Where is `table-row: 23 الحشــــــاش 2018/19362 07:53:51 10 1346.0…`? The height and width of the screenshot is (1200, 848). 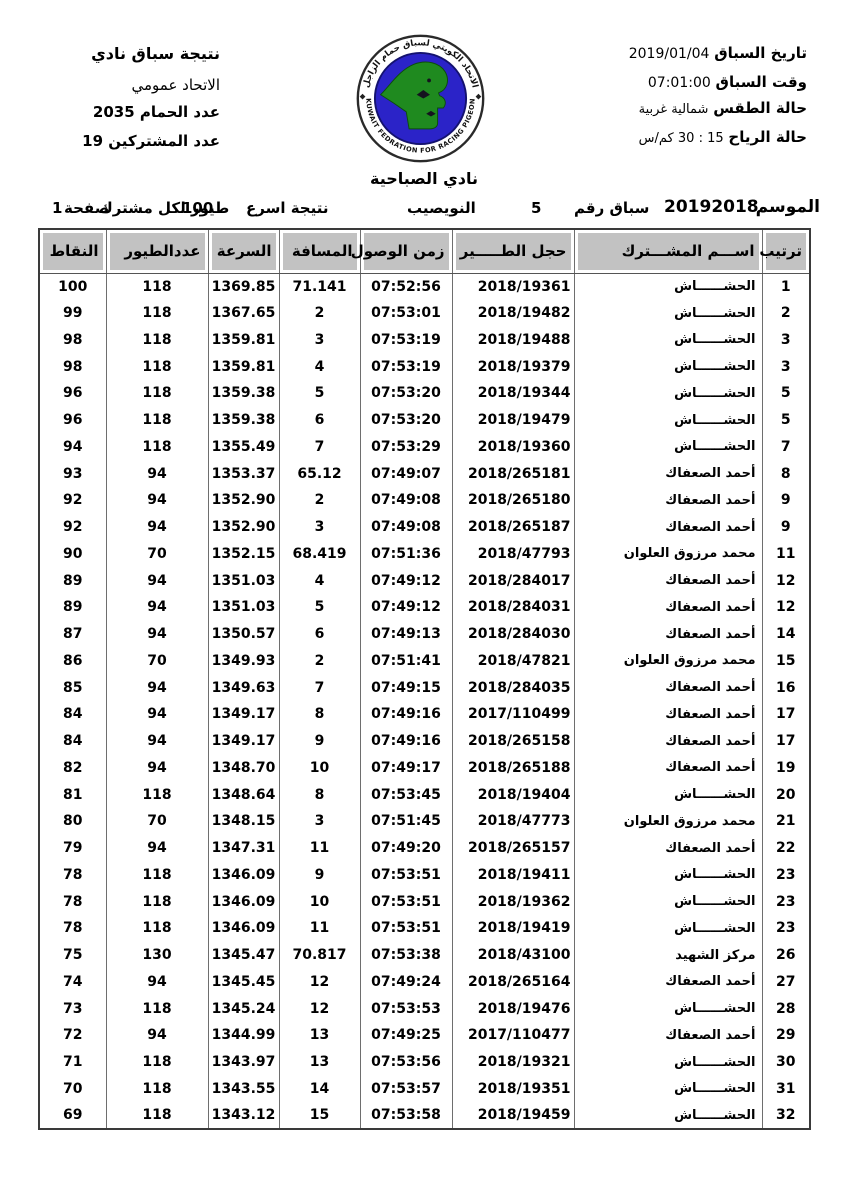
table-row: 23 الحشــــــاش 2018/19362 07:53:51 10 1346.0… is located at coordinates (424, 901).